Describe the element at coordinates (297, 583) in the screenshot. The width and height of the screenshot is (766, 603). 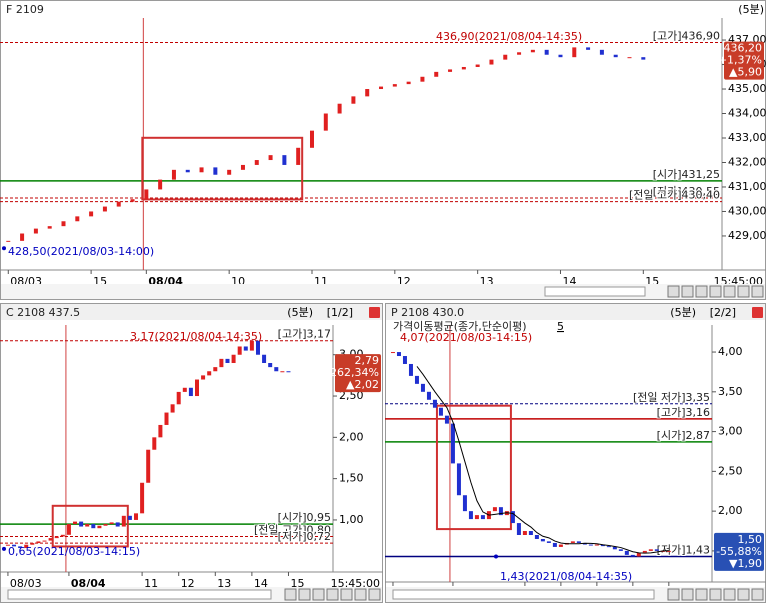
I see `x-tick-label: 15` at that location.